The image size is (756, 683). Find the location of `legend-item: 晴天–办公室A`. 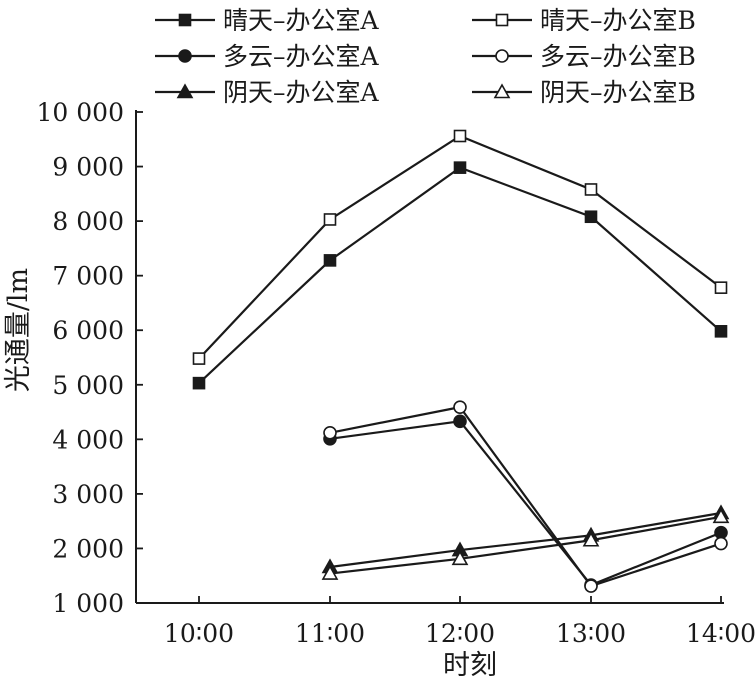

legend-item: 晴天–办公室A is located at coordinates (267, 20).